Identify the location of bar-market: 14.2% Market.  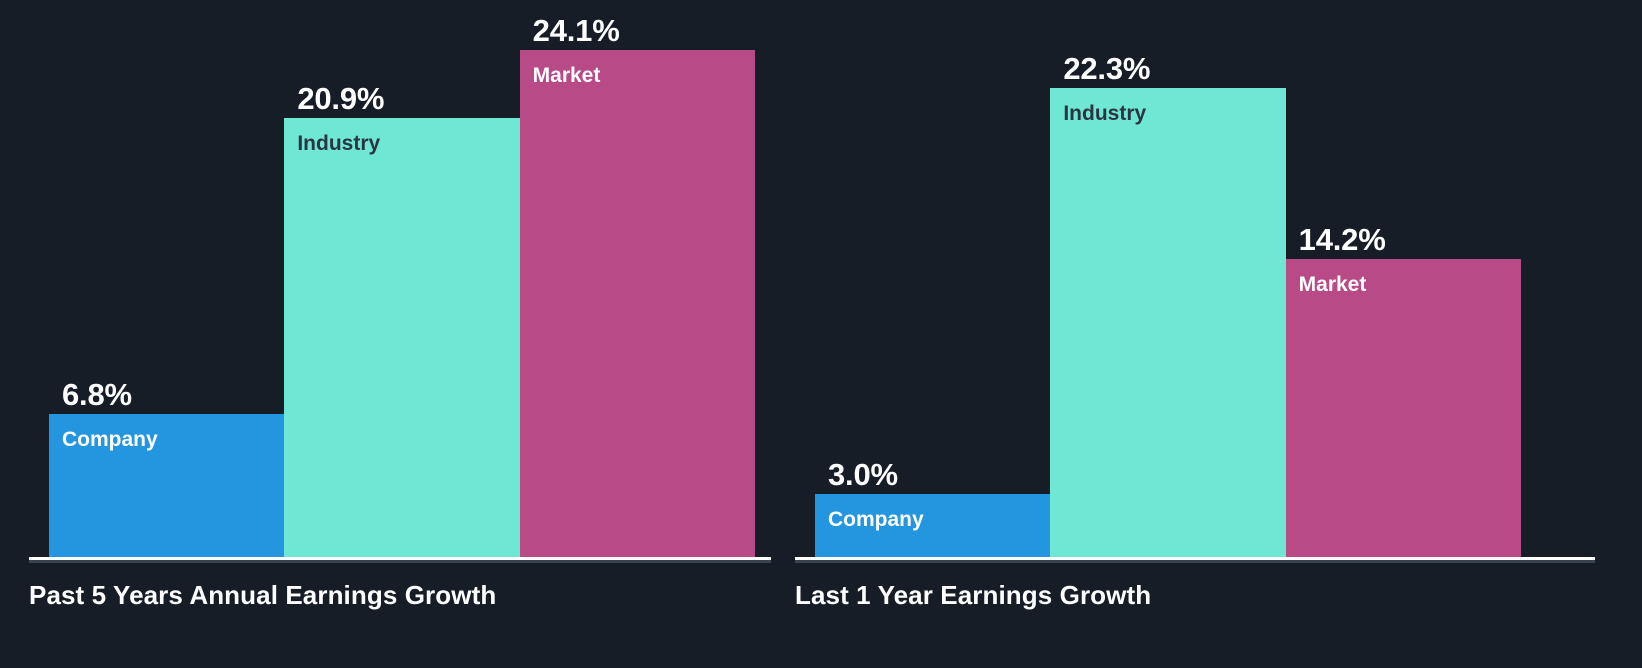
(1403, 390).